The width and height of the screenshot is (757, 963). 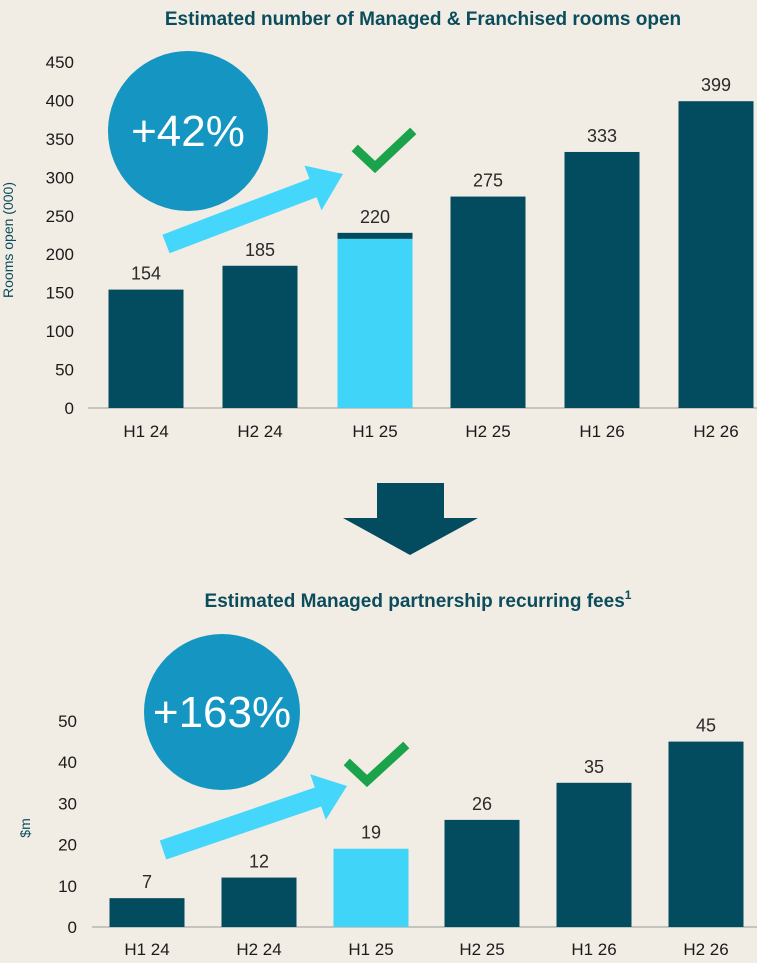 What do you see at coordinates (60, 254) in the screenshot?
I see `rooms-y-tick-label: 200` at bounding box center [60, 254].